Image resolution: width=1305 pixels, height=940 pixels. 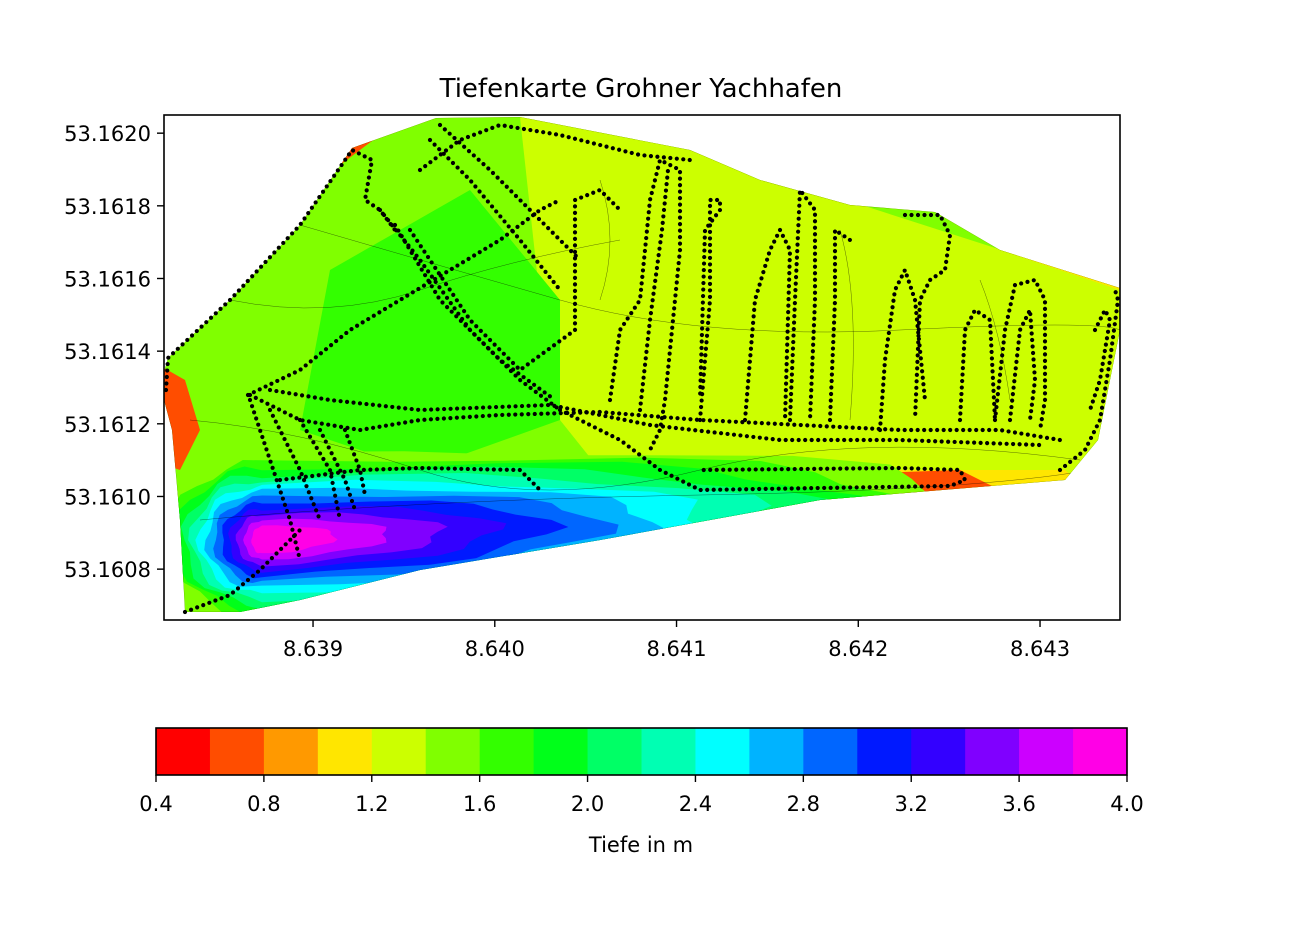 What do you see at coordinates (107, 207) in the screenshot?
I see `y-tick-label: 53.1618` at bounding box center [107, 207].